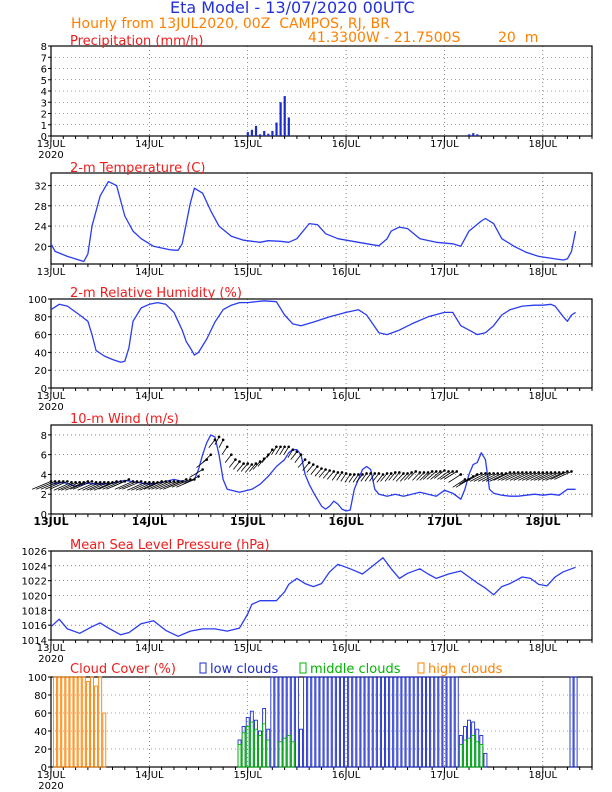  What do you see at coordinates (50, 659) in the screenshot?
I see `mslp-year-label: 2020` at bounding box center [50, 659].